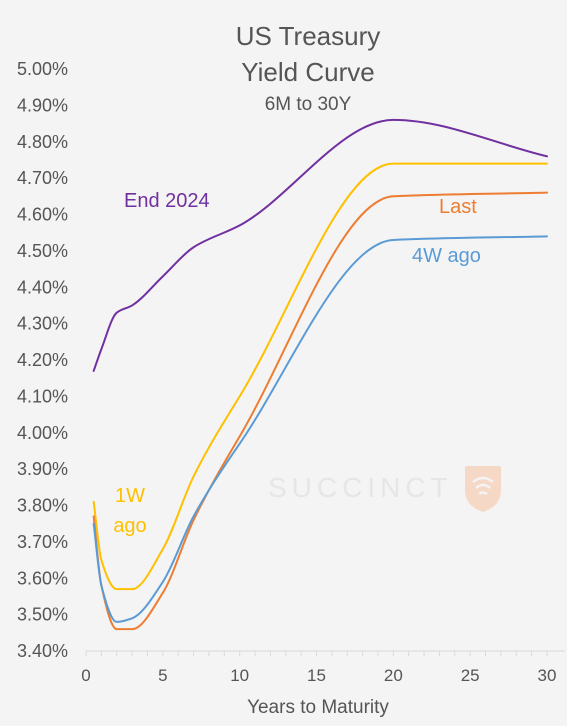 The image size is (567, 726). I want to click on y-tick-label: 3.50%, so click(42, 615).